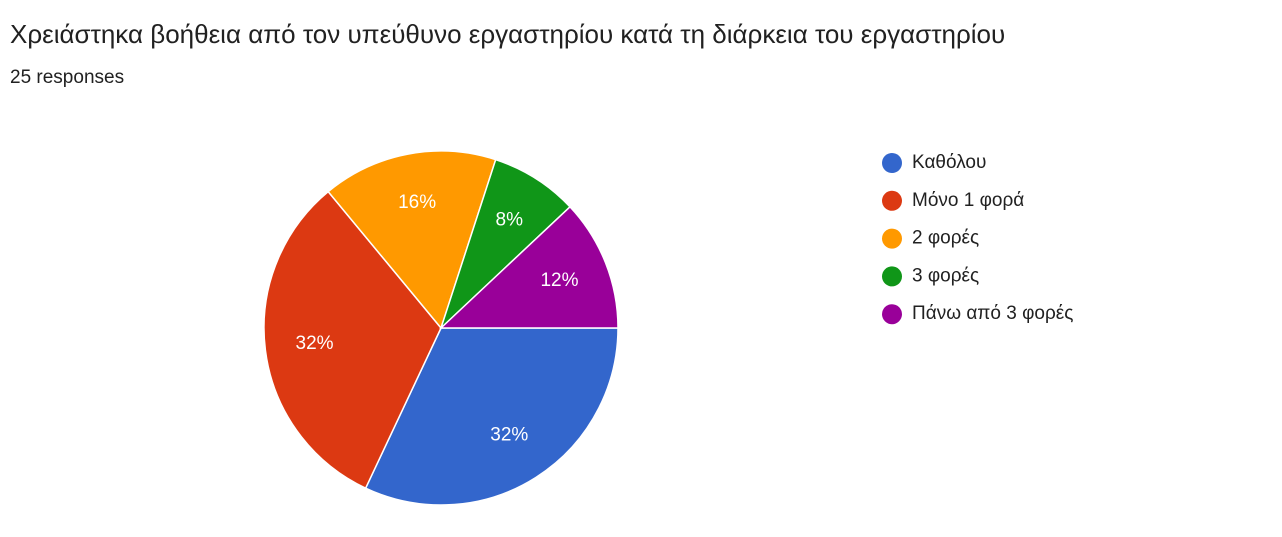 The image size is (1282, 537). I want to click on legend-label: Μόνο 1 φορά, so click(968, 200).